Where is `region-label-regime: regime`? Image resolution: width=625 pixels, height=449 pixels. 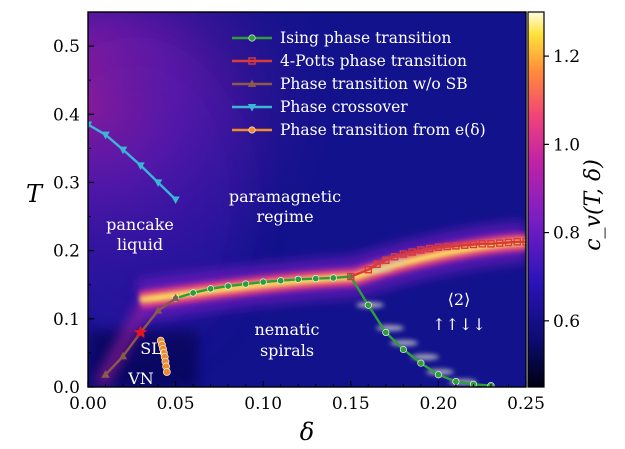 region-label-regime: regime is located at coordinates (284, 216).